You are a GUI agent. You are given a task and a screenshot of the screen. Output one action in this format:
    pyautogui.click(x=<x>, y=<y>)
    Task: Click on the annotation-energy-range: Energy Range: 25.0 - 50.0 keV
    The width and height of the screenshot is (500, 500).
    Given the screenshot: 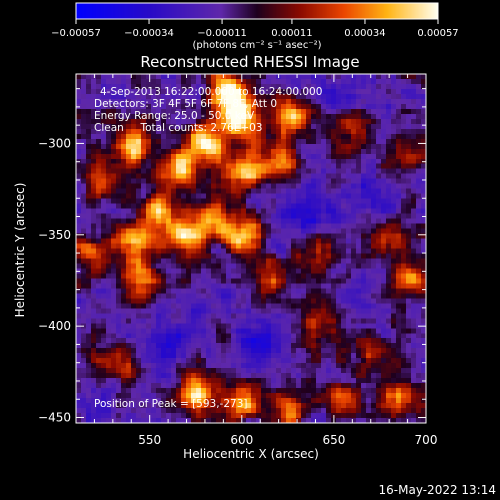 What is the action you would take?
    pyautogui.click(x=174, y=116)
    